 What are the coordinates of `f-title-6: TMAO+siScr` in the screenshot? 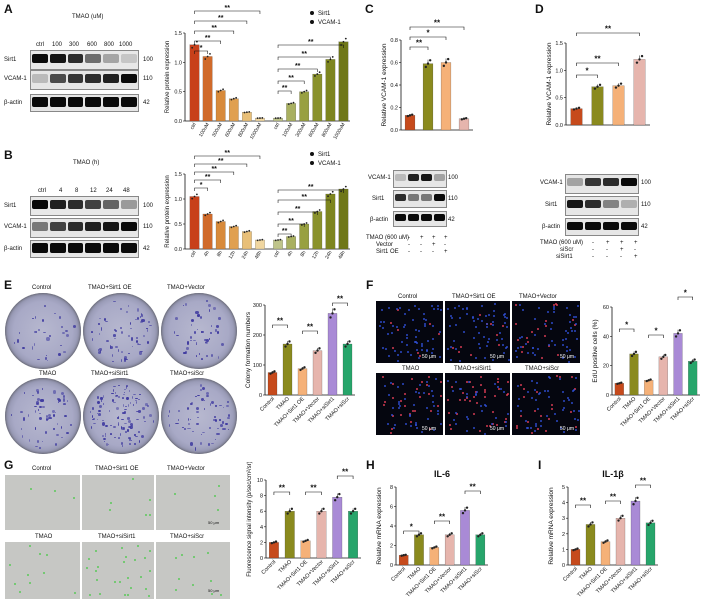 It's located at (542, 369).